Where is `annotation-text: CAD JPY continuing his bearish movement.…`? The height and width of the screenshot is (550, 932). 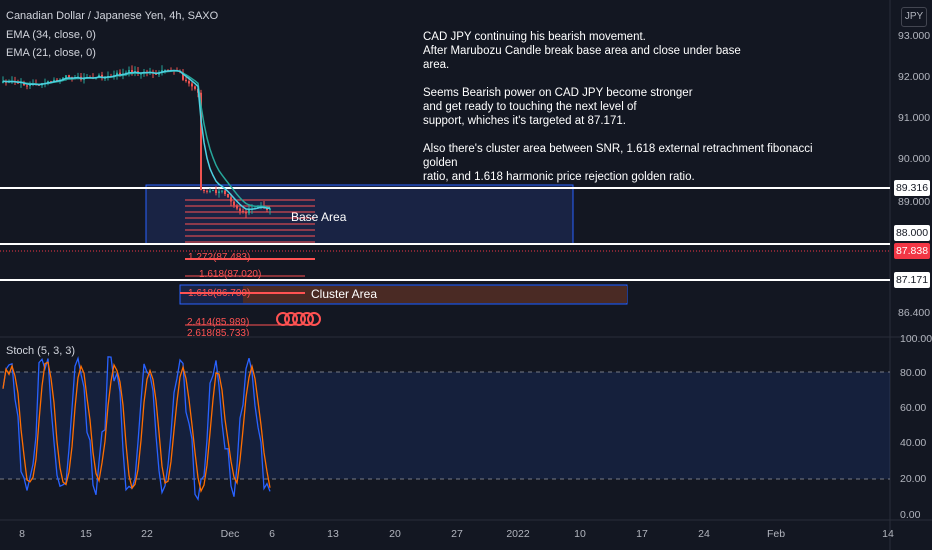 annotation-text: CAD JPY continuing his bearish movement.… is located at coordinates (633, 107).